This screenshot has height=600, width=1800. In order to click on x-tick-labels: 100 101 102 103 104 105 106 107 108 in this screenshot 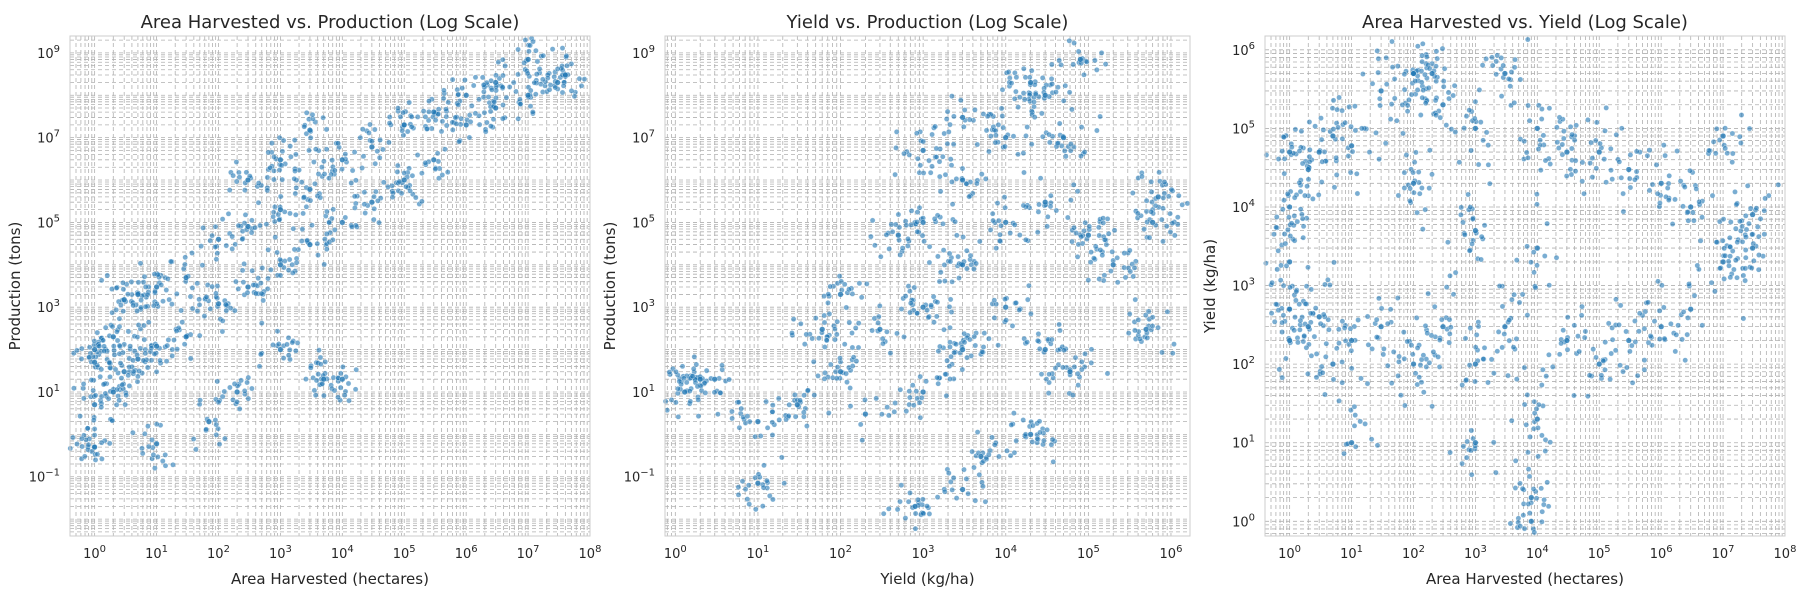, I will do `click(1537, 553)`.